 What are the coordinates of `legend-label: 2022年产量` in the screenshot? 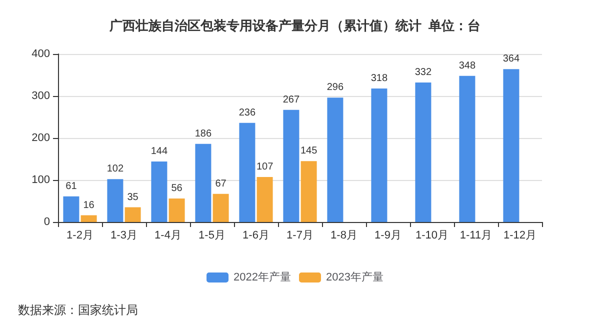 It's located at (263, 277).